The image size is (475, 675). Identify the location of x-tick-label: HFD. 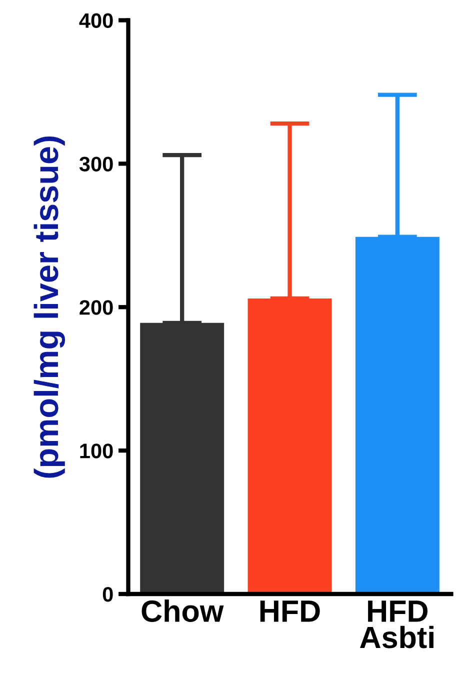
(290, 611).